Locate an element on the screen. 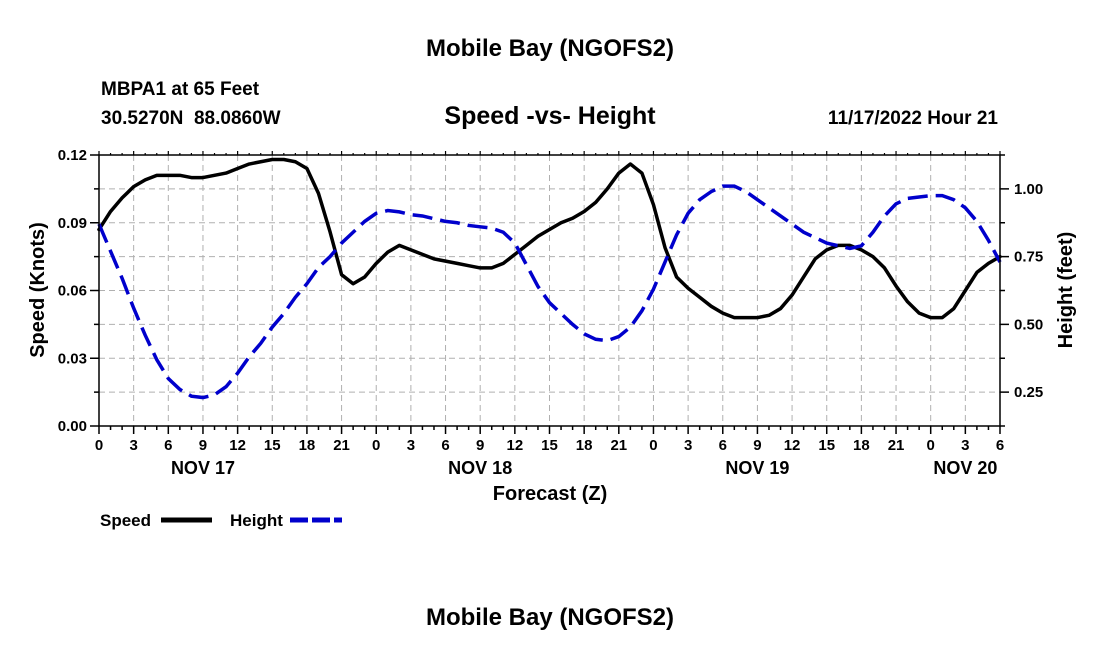  legend: Speed Height is located at coordinates (221, 520).